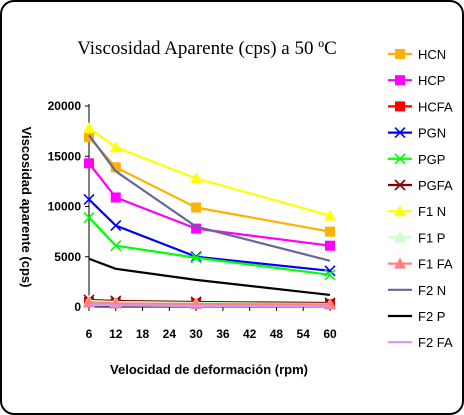 The height and width of the screenshot is (415, 464). I want to click on legend-item-f2-n: F2 N, so click(417, 290).